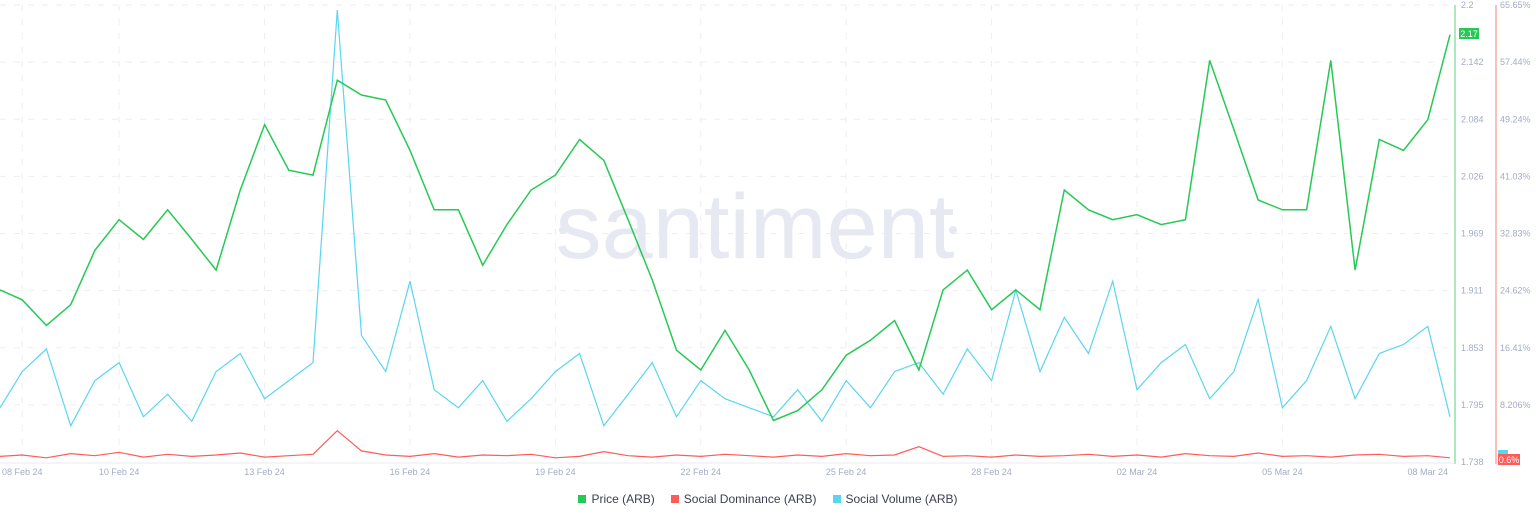 This screenshot has width=1536, height=520. Describe the element at coordinates (410, 472) in the screenshot. I see `x-tick-label: 16 Feb 24` at that location.